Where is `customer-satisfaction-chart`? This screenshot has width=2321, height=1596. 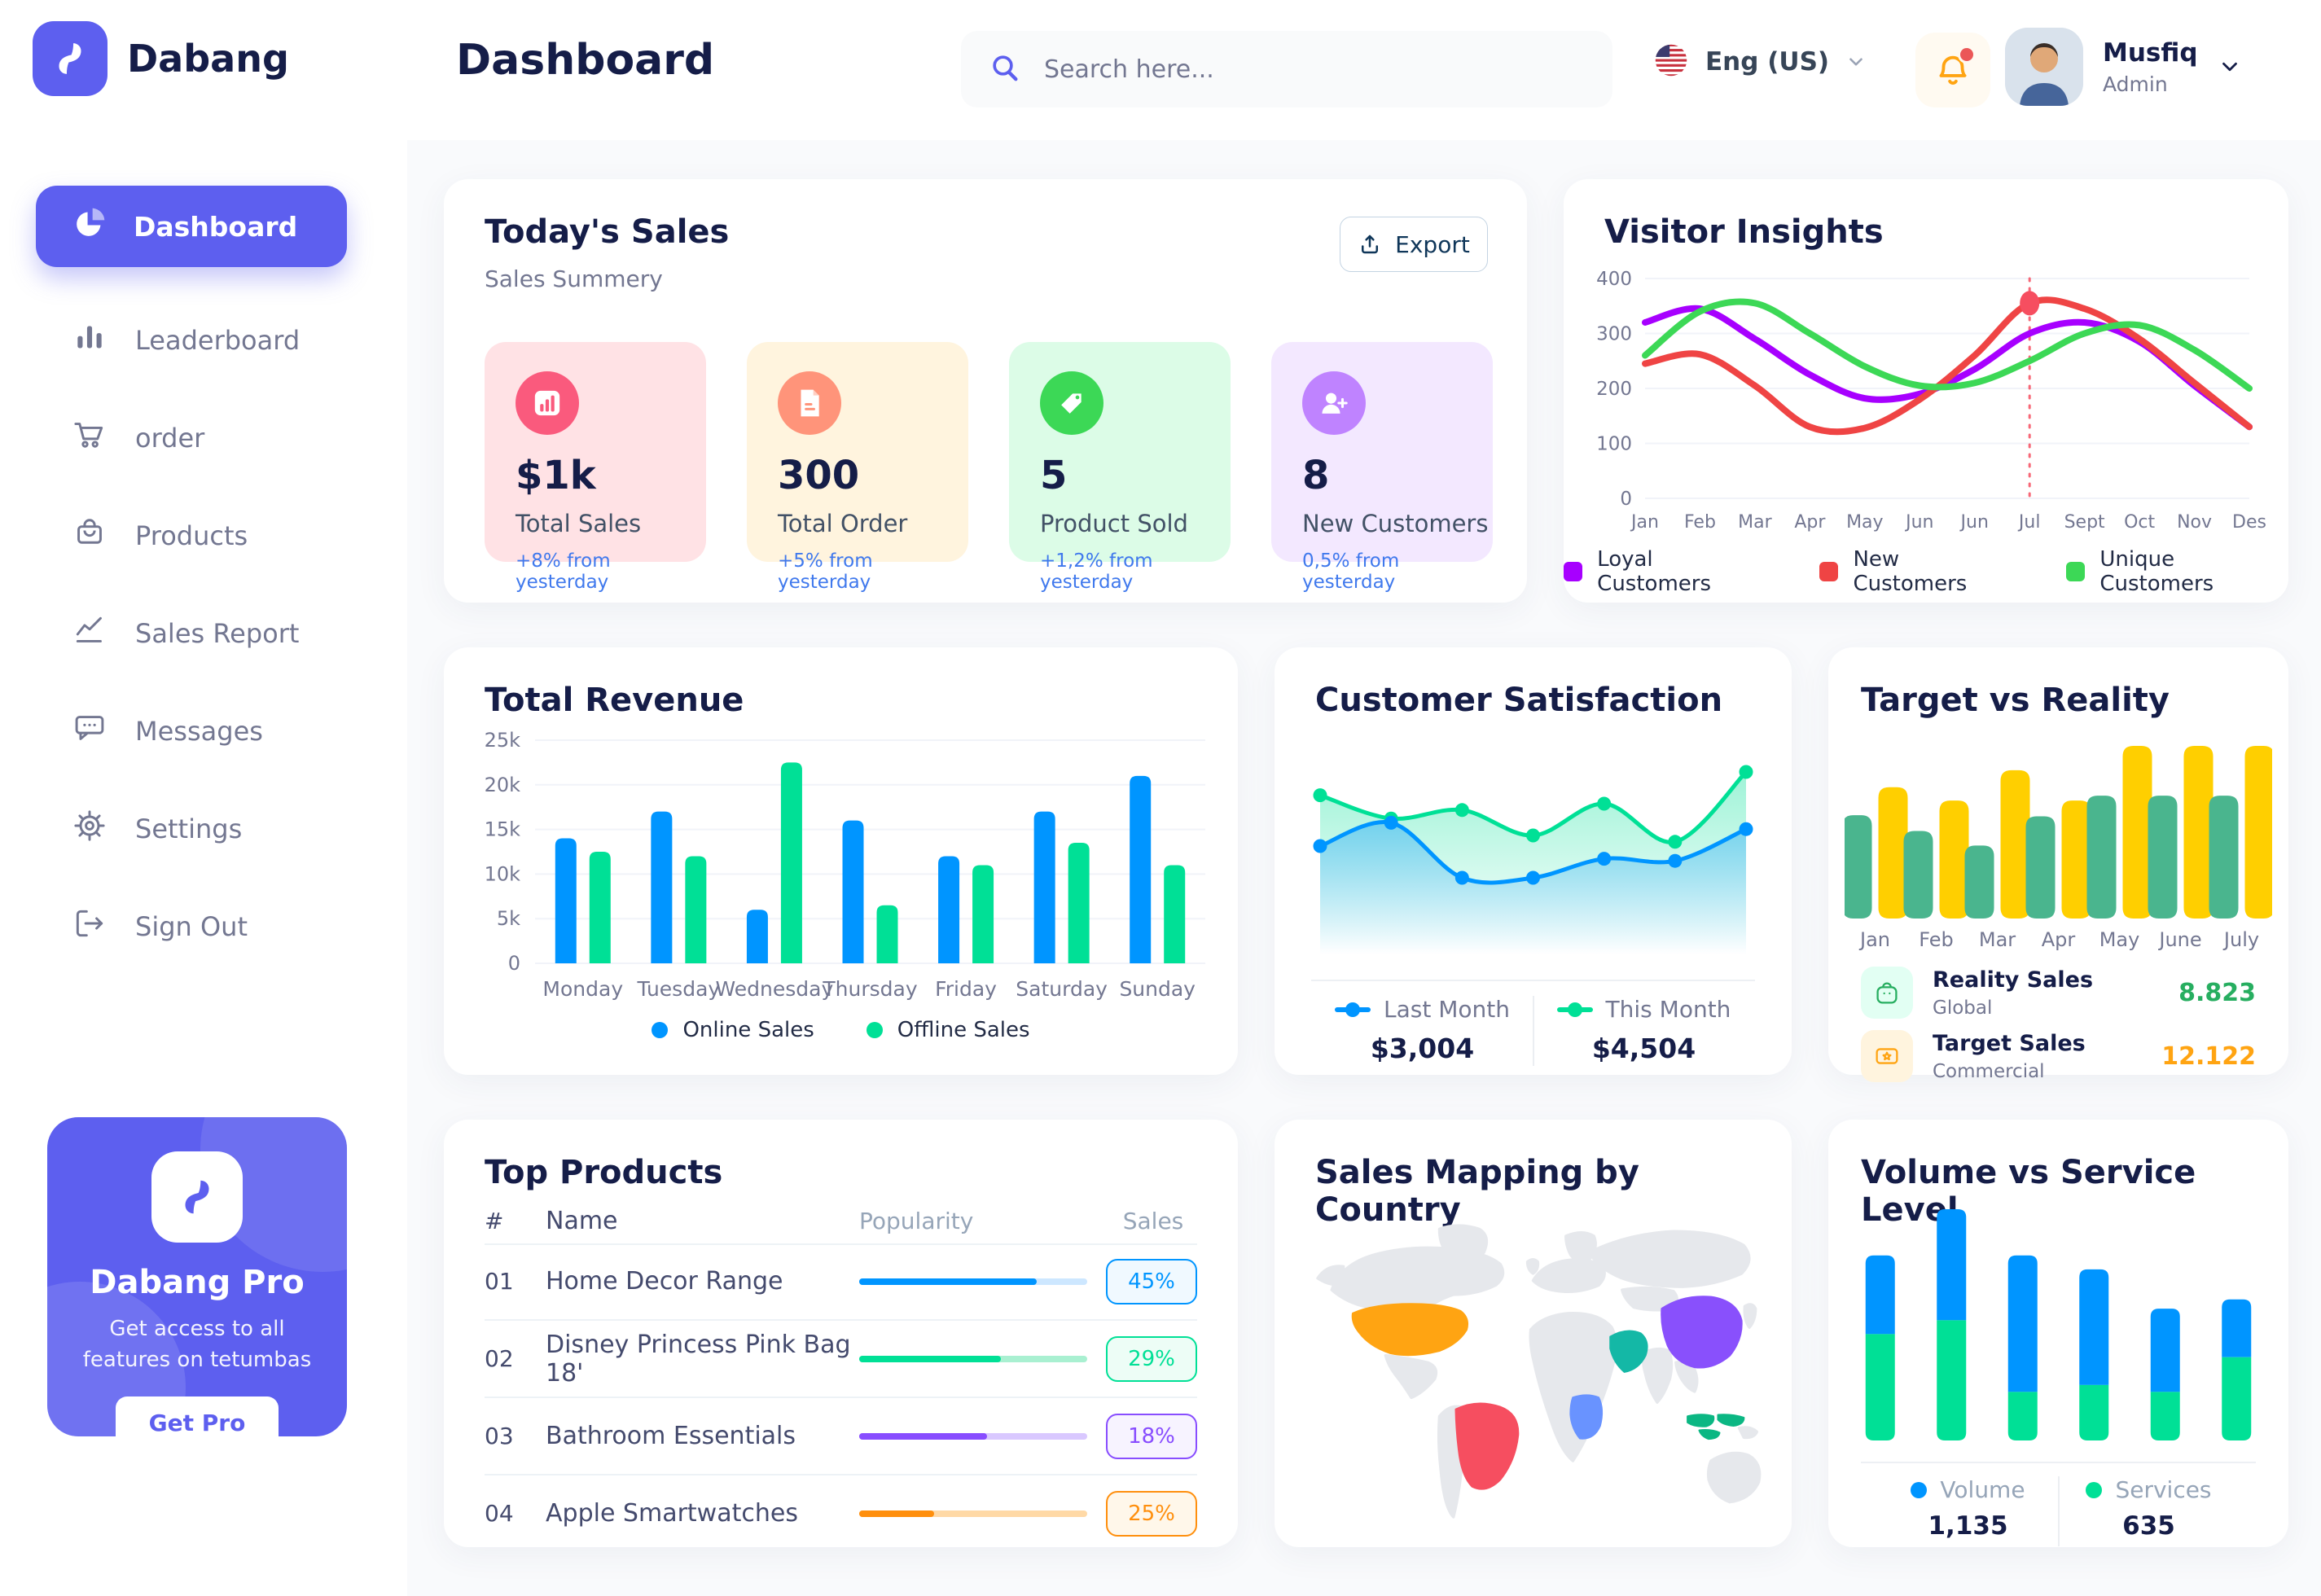
customer-satisfaction-chart is located at coordinates (1533, 851).